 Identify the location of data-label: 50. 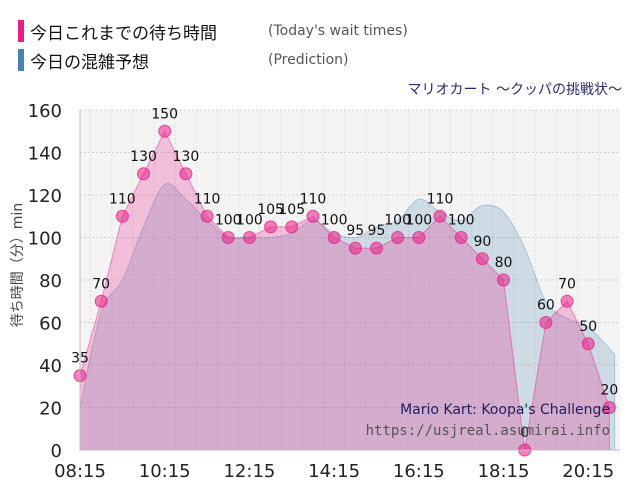
(588, 327).